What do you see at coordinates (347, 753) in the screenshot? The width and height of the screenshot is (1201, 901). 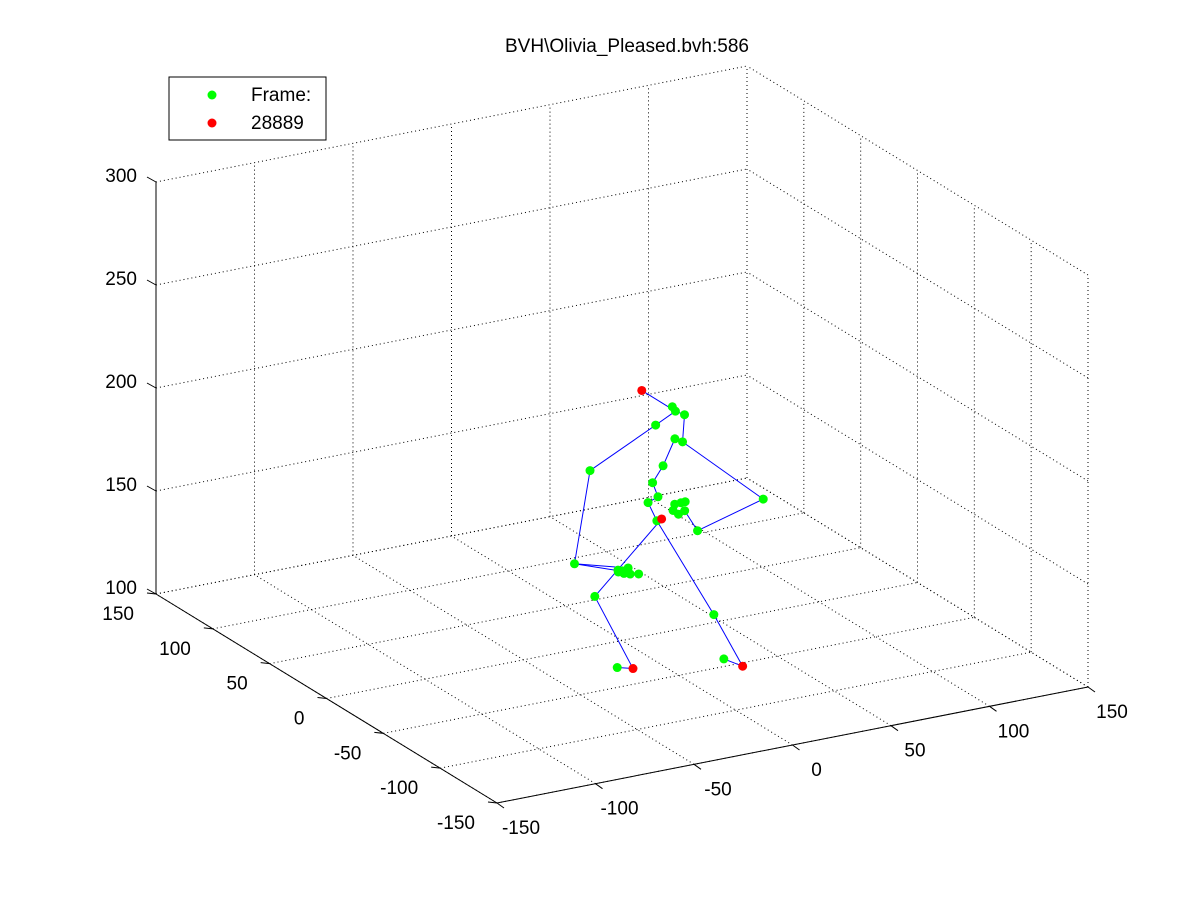 I see `y-tick-label: -50` at bounding box center [347, 753].